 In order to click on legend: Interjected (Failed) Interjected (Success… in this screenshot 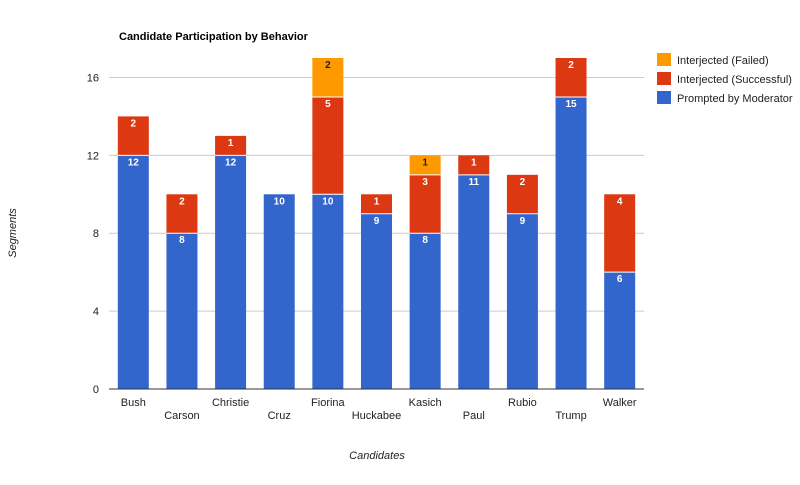, I will do `click(725, 79)`.